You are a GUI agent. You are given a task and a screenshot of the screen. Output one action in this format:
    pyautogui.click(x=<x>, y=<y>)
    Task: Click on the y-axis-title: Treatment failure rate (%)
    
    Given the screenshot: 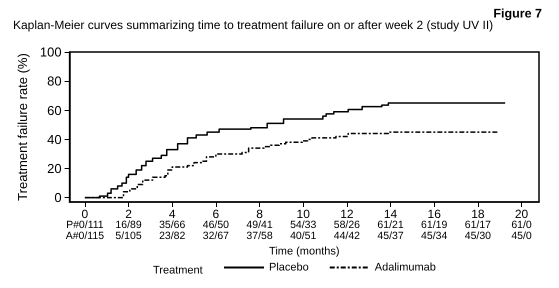 What is the action you would take?
    pyautogui.click(x=22, y=127)
    